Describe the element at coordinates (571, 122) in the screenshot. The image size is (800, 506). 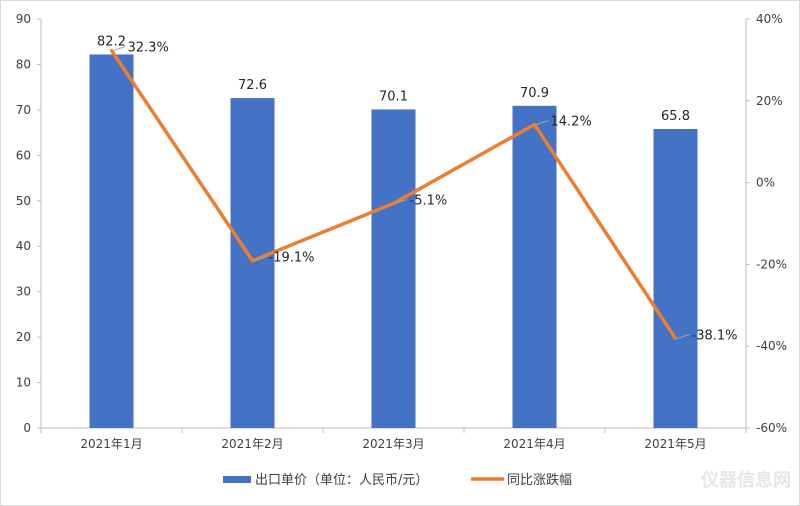
I see `line-data-label: 14.2%` at that location.